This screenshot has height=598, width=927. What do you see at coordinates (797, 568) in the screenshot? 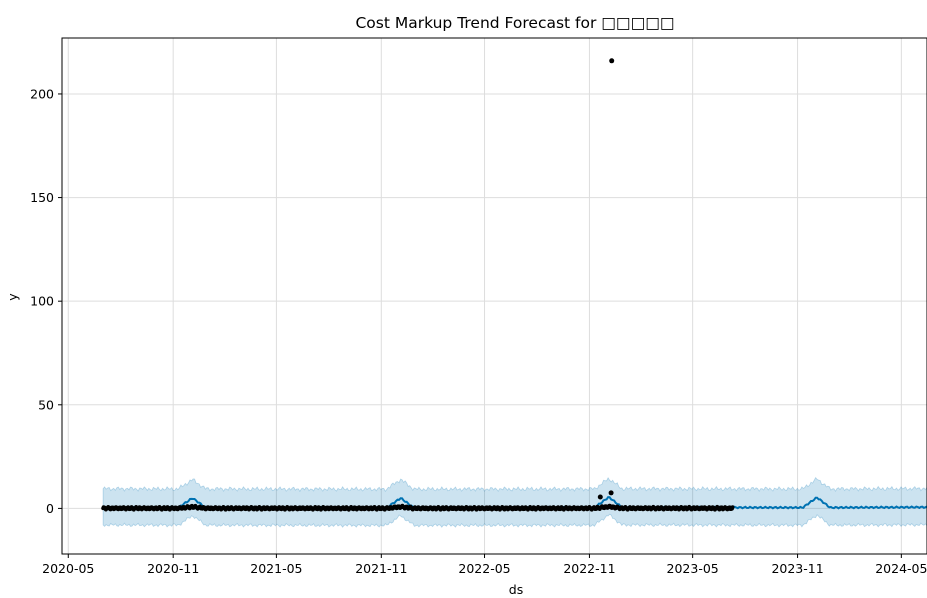
I see `x-tick-label: 2023-11` at bounding box center [797, 568].